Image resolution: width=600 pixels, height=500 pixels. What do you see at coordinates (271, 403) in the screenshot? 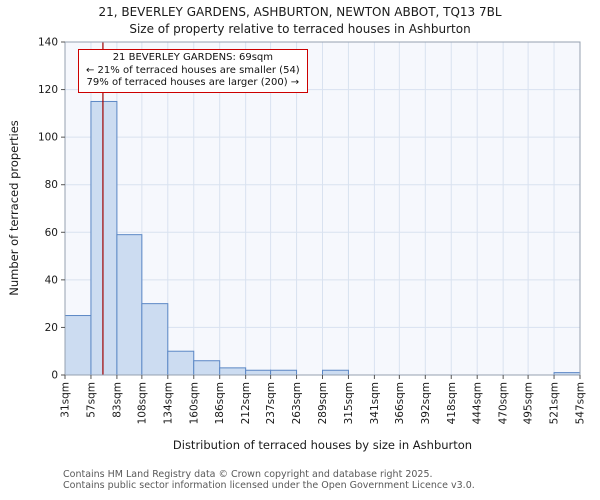
I see `x-tick-label: 237sqm` at bounding box center [271, 403].